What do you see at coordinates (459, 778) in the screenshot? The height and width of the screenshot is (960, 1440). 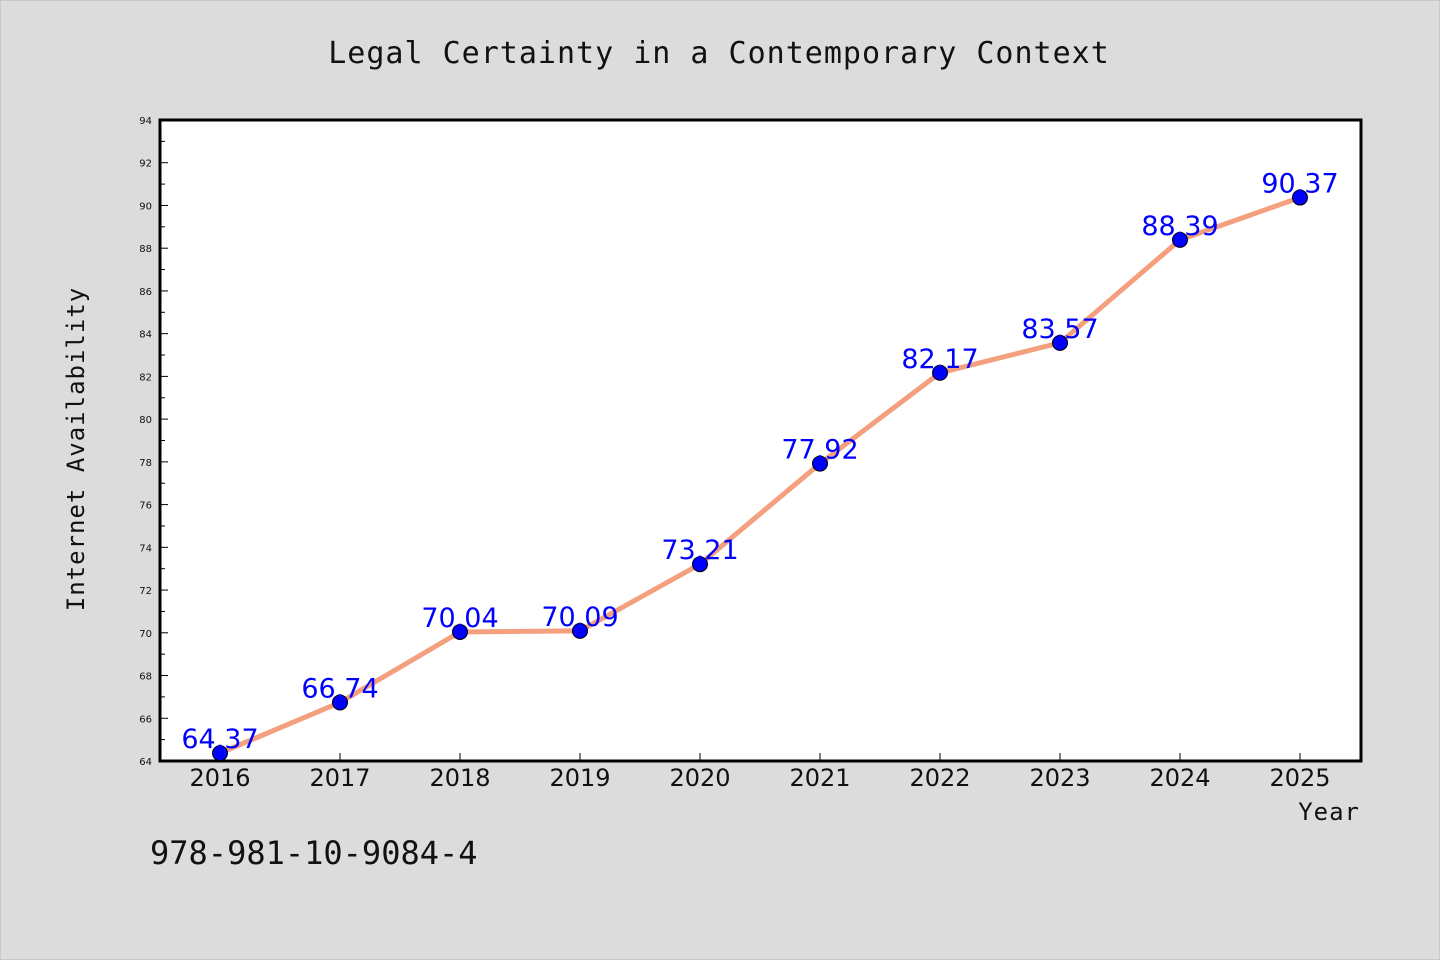 I see `x-tick-label: 2018` at bounding box center [459, 778].